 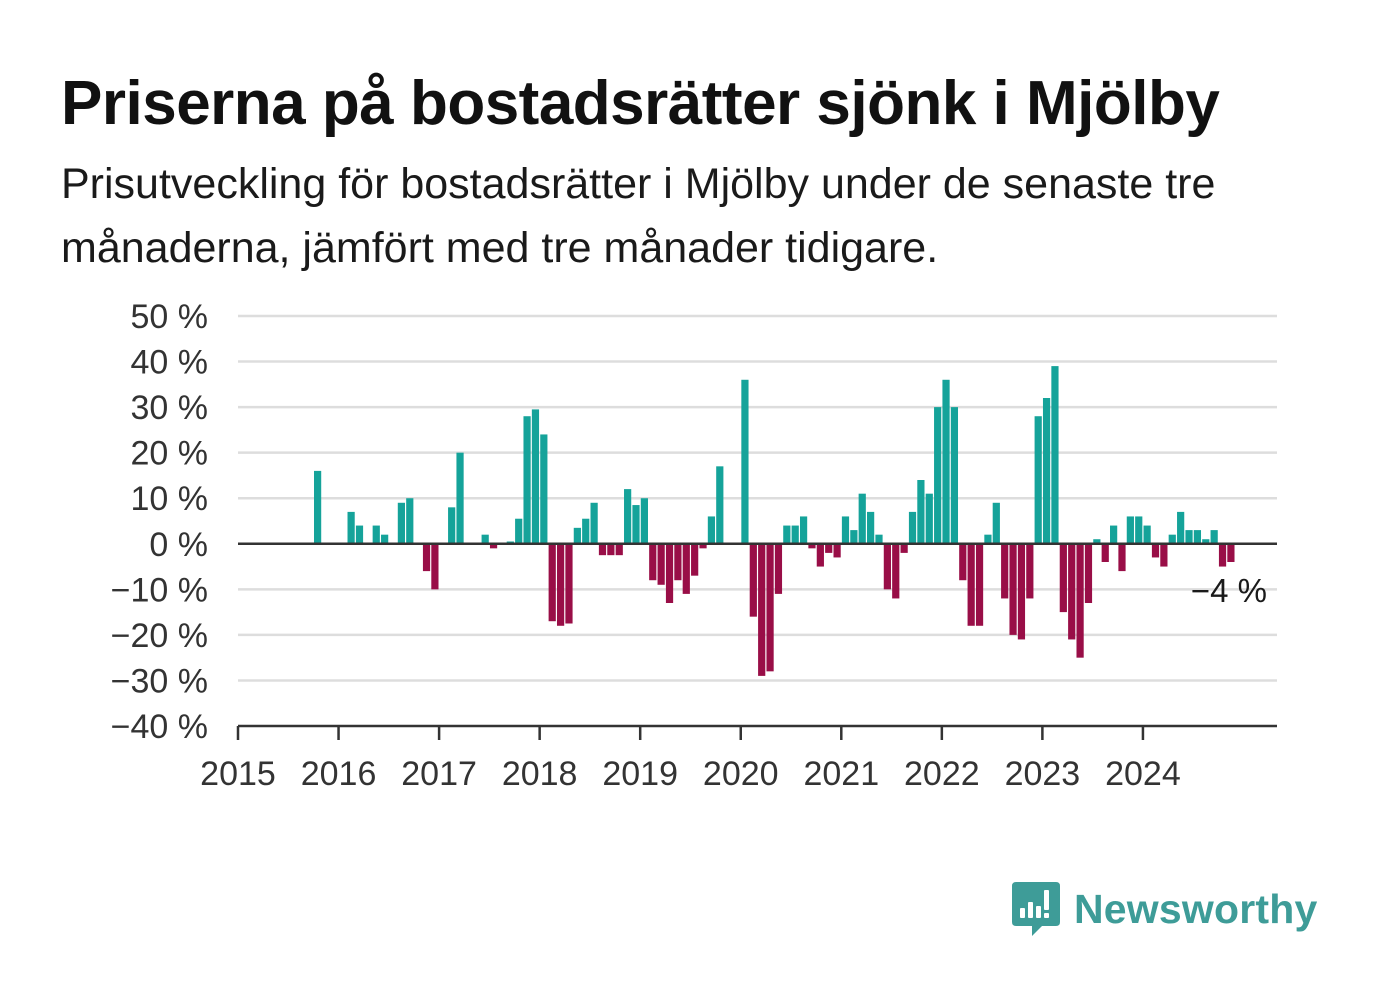 What do you see at coordinates (159, 636) in the screenshot?
I see `y-tick-label: −20 %` at bounding box center [159, 636].